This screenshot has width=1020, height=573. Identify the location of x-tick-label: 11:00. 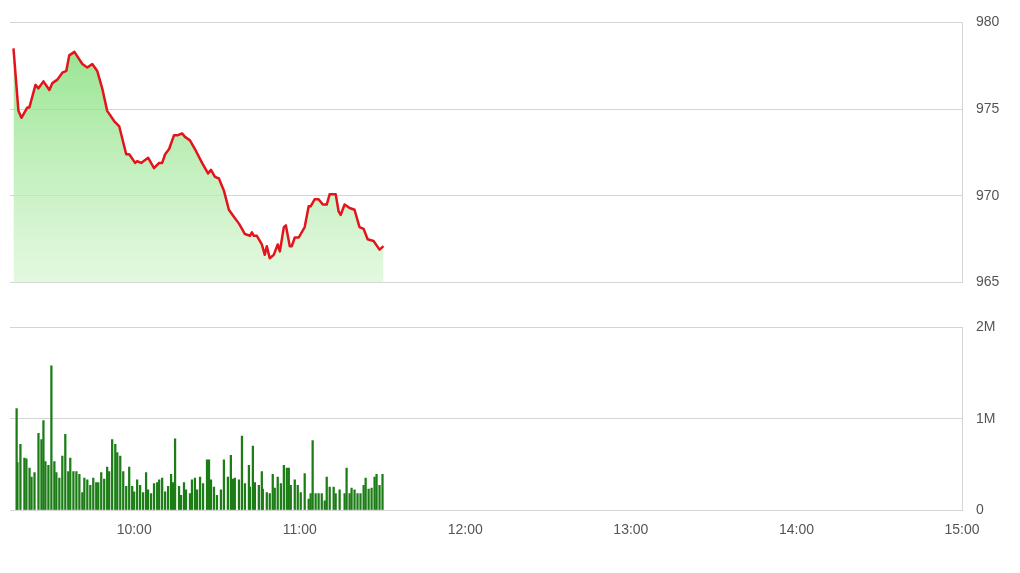
(299, 529).